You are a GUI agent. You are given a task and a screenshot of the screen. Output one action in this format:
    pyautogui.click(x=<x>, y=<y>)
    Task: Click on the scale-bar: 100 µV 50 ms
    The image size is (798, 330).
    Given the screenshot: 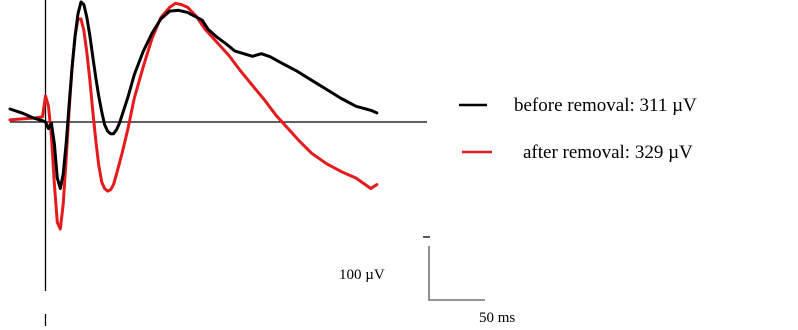 What is the action you would take?
    pyautogui.click(x=427, y=281)
    